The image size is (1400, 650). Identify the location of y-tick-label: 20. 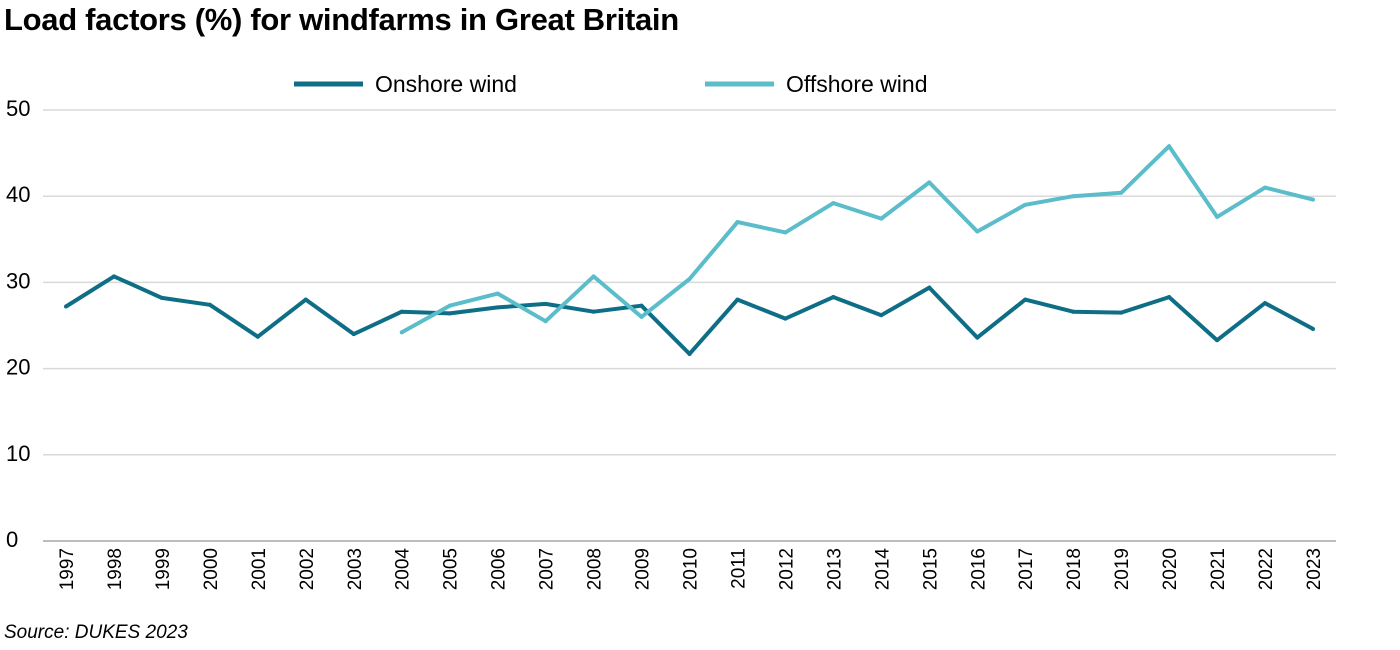
(18, 367).